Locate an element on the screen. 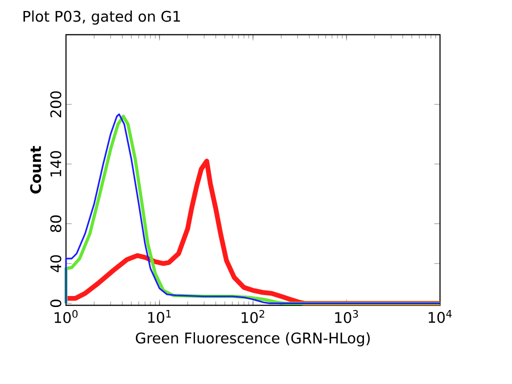 This screenshot has width=512, height=384. x-tick-label: 10$^{1}$ is located at coordinates (159, 316).